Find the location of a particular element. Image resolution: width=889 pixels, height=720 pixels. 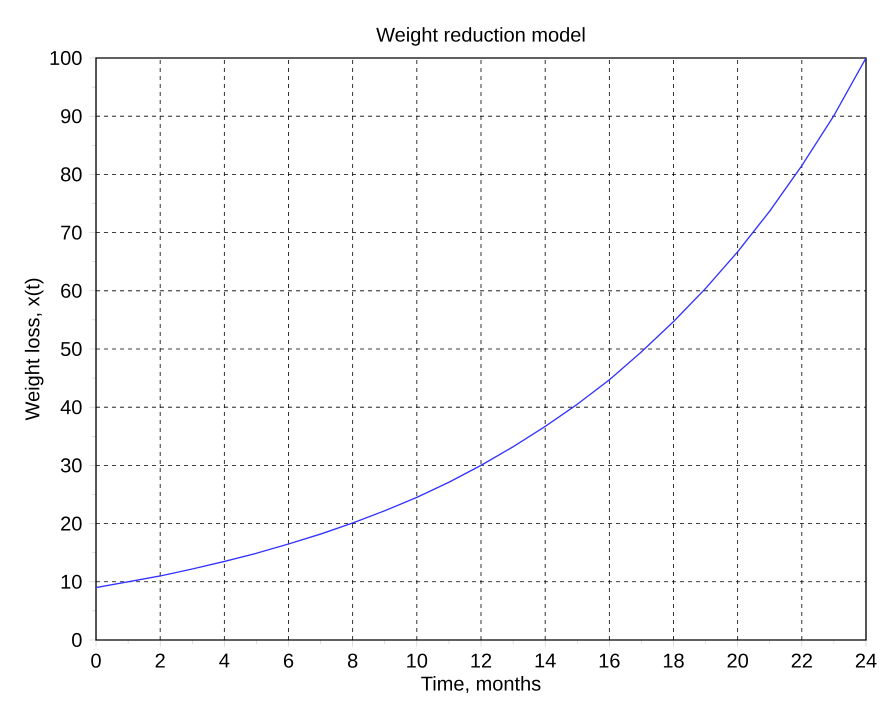

x-tick-label: 12 is located at coordinates (481, 661).